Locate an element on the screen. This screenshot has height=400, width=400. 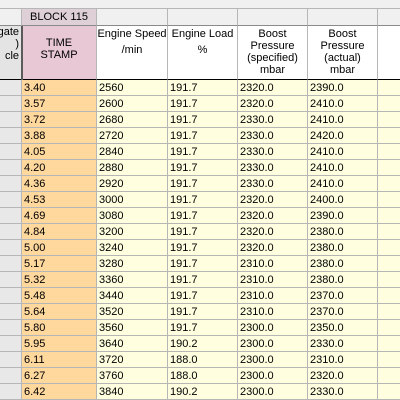
column-header-boost-actual: Boost Pressure (actual) mbar is located at coordinates (343, 53).